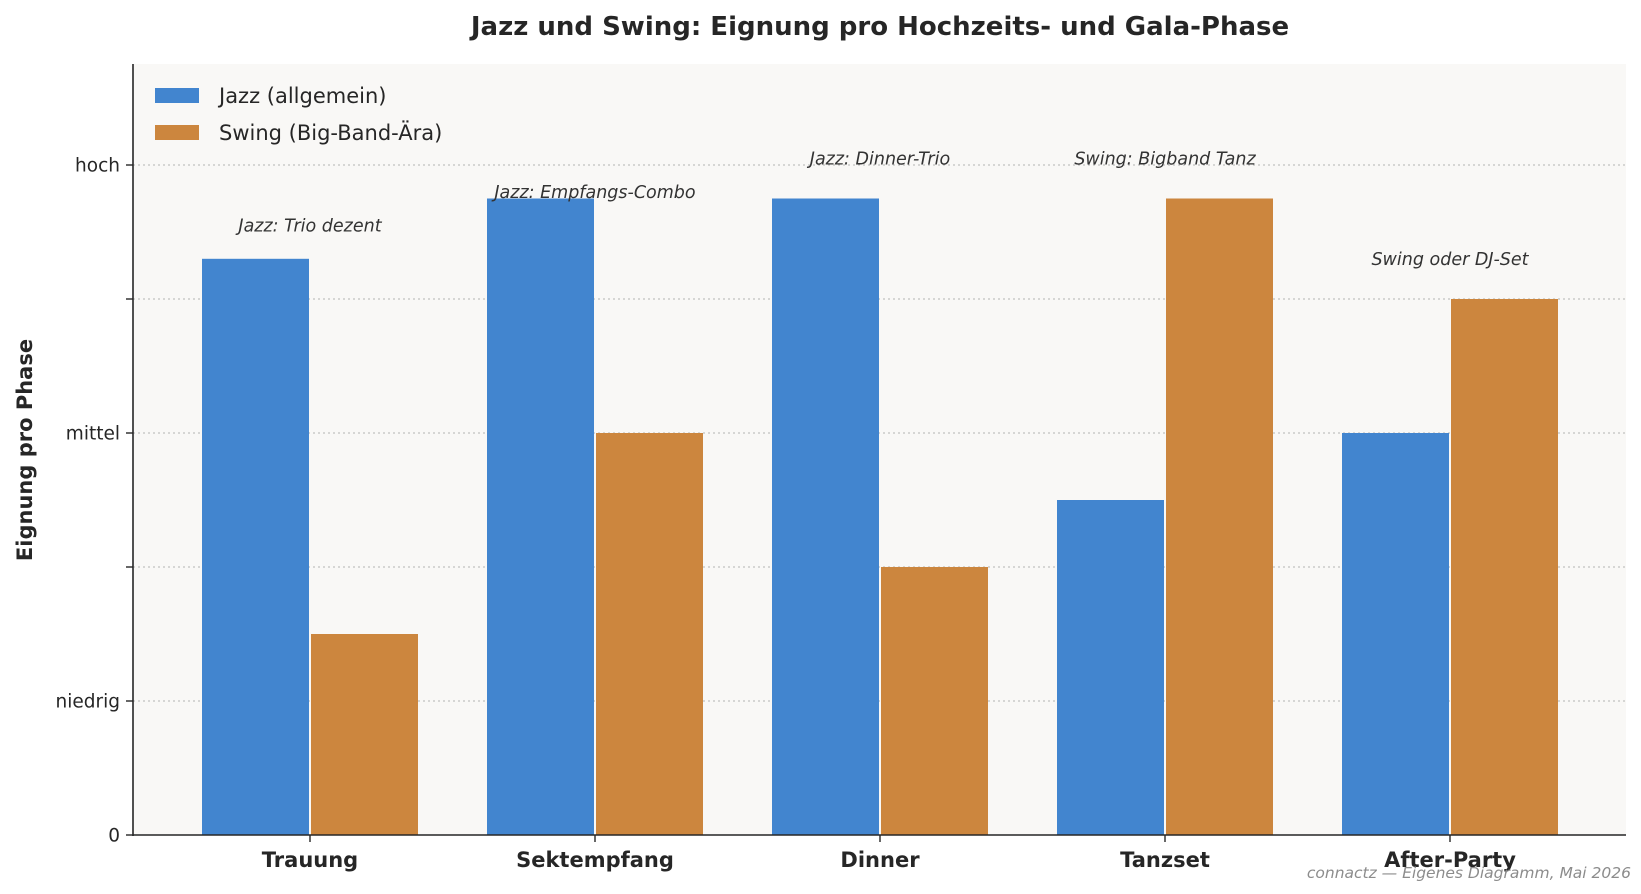  Describe the element at coordinates (88, 702) in the screenshot. I see `y-tick-label: niedrig` at that location.